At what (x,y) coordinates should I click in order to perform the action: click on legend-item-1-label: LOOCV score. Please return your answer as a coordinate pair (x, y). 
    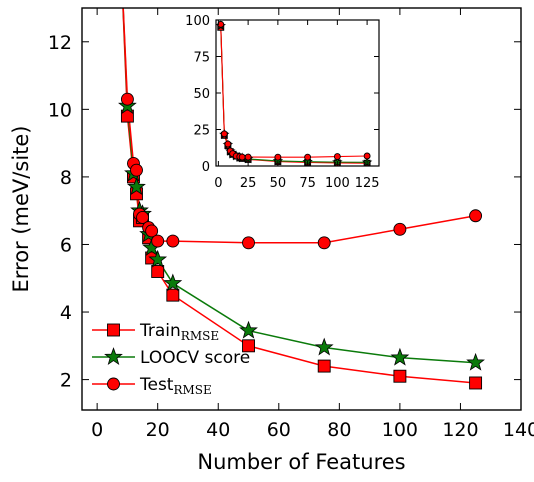
    Looking at the image, I should click on (195, 358).